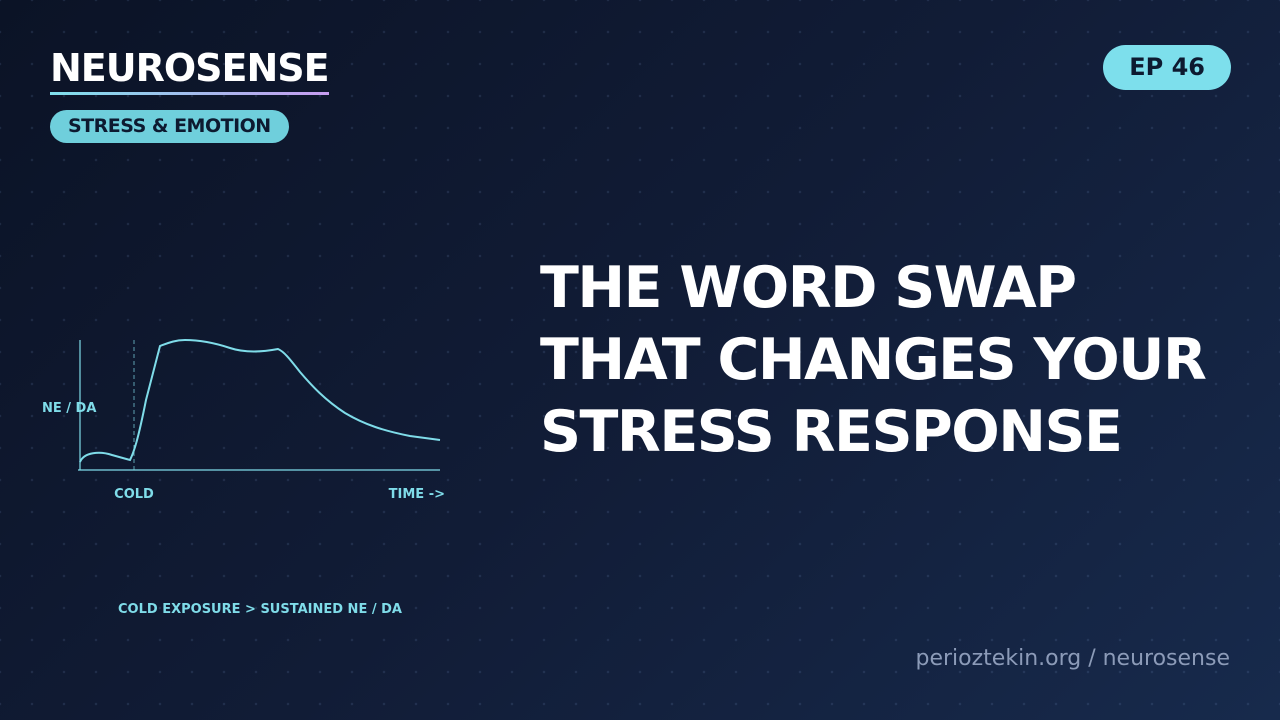 The width and height of the screenshot is (1280, 720). What do you see at coordinates (1167, 67) in the screenshot?
I see `episode-pill: EP 46` at bounding box center [1167, 67].